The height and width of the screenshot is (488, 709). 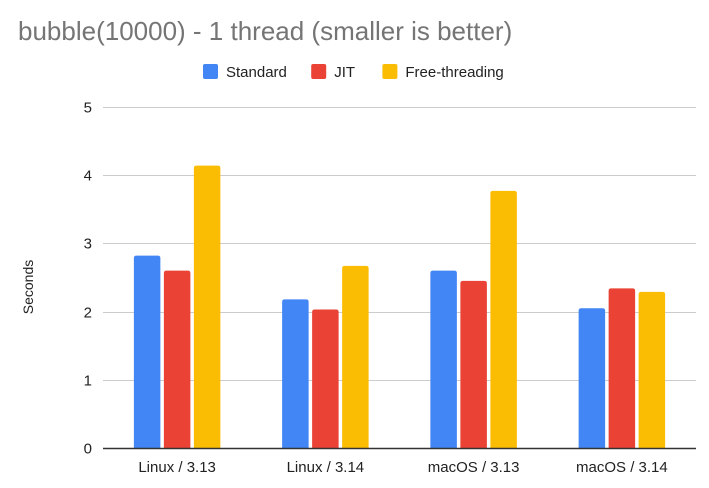 What do you see at coordinates (88, 381) in the screenshot?
I see `y-tick-label: 1` at bounding box center [88, 381].